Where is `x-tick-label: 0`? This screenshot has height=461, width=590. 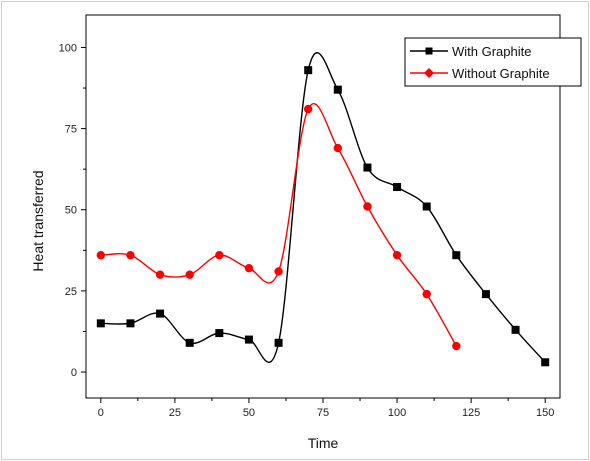 x-tick-label: 0 is located at coordinates (101, 413).